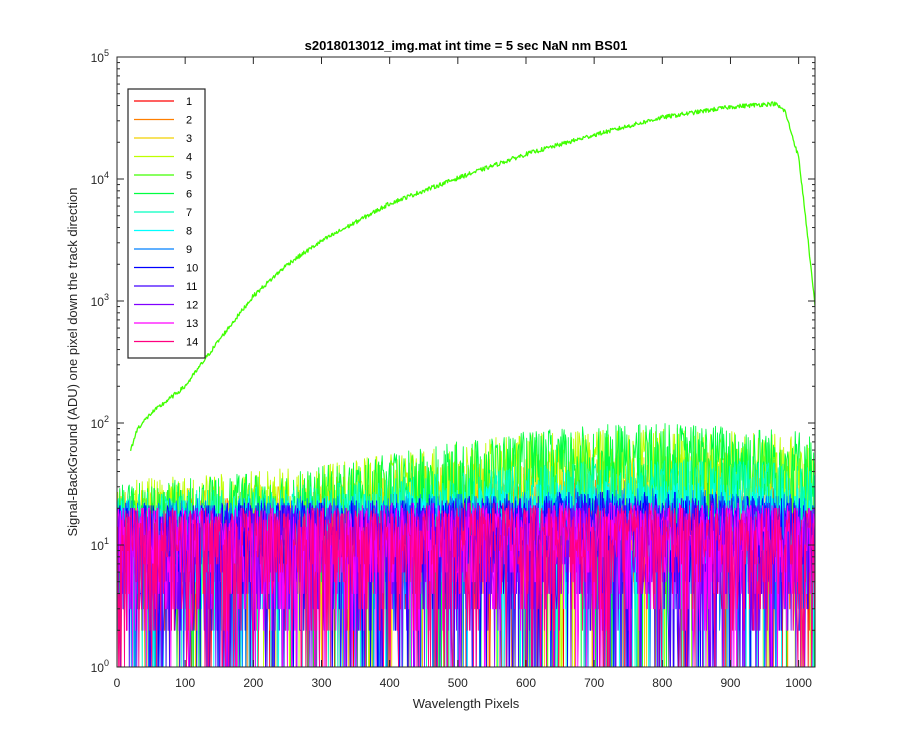  What do you see at coordinates (166, 223) in the screenshot?
I see `legend-box` at bounding box center [166, 223].